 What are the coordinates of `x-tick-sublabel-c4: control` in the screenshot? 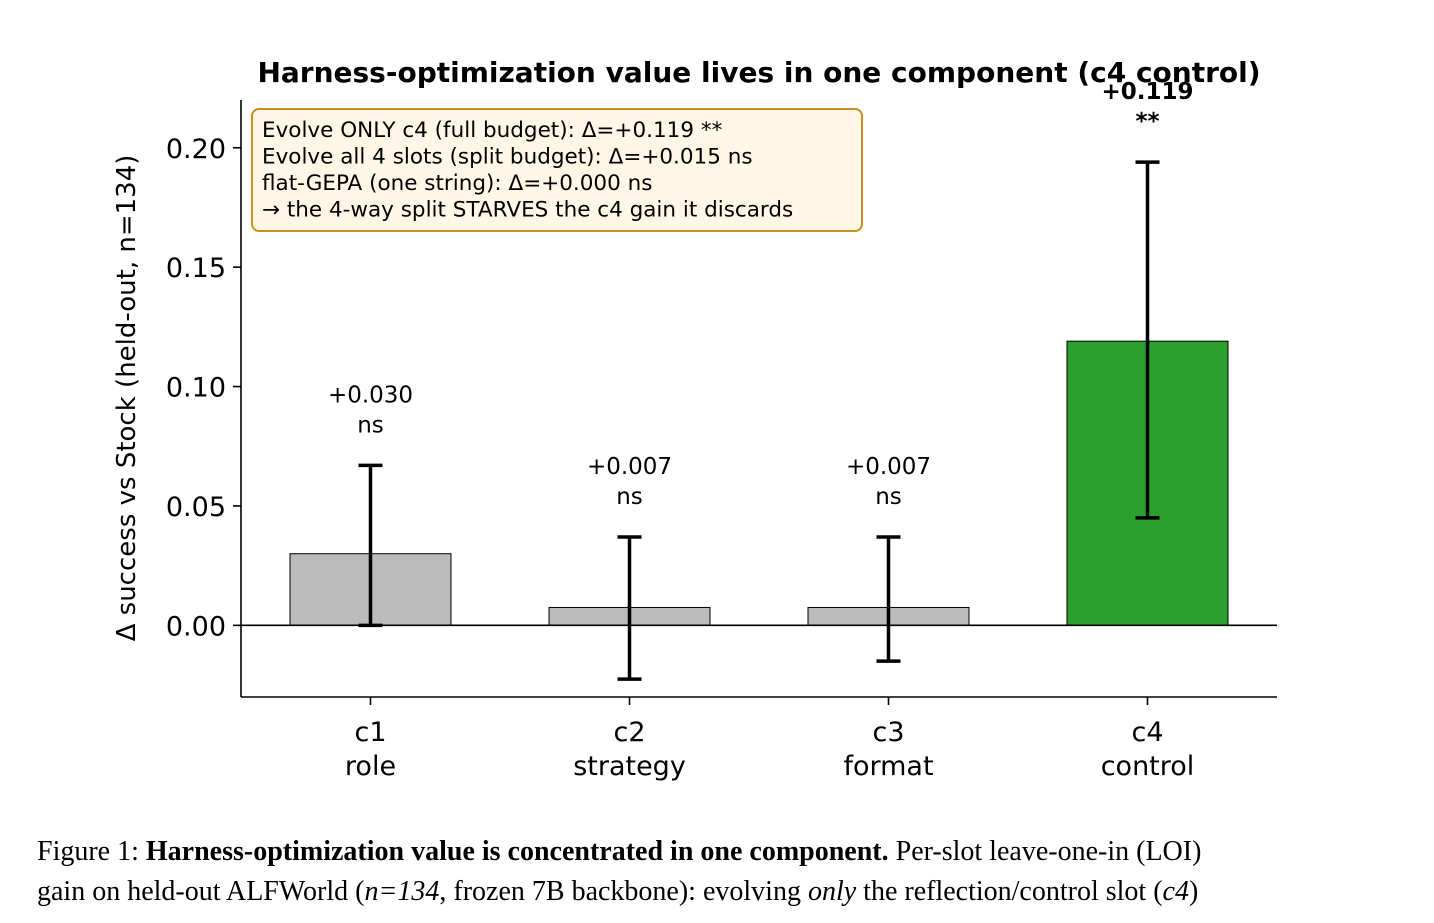 It's located at (1148, 766).